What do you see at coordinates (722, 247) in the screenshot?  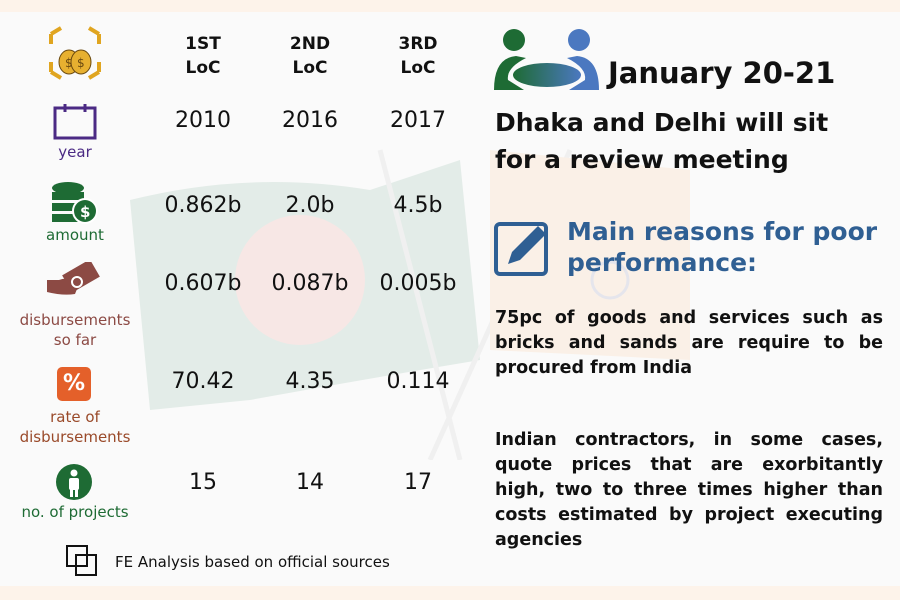 I see `reasons-title: Main reasons for poor performance:` at bounding box center [722, 247].